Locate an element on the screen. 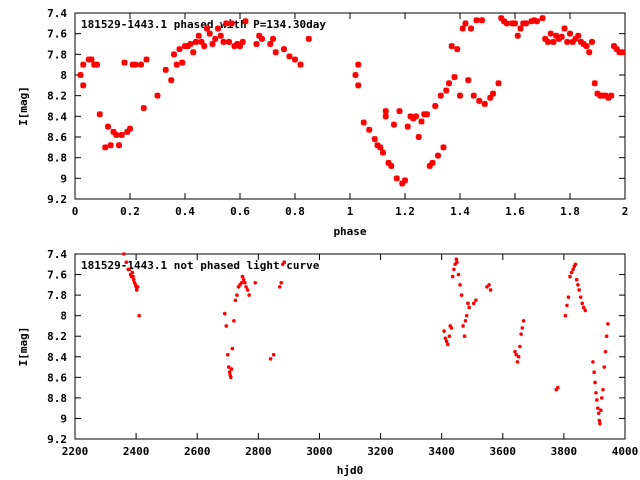 The height and width of the screenshot is (480, 640). unphased-y-tick-label: 7.4 is located at coordinates (57, 254).